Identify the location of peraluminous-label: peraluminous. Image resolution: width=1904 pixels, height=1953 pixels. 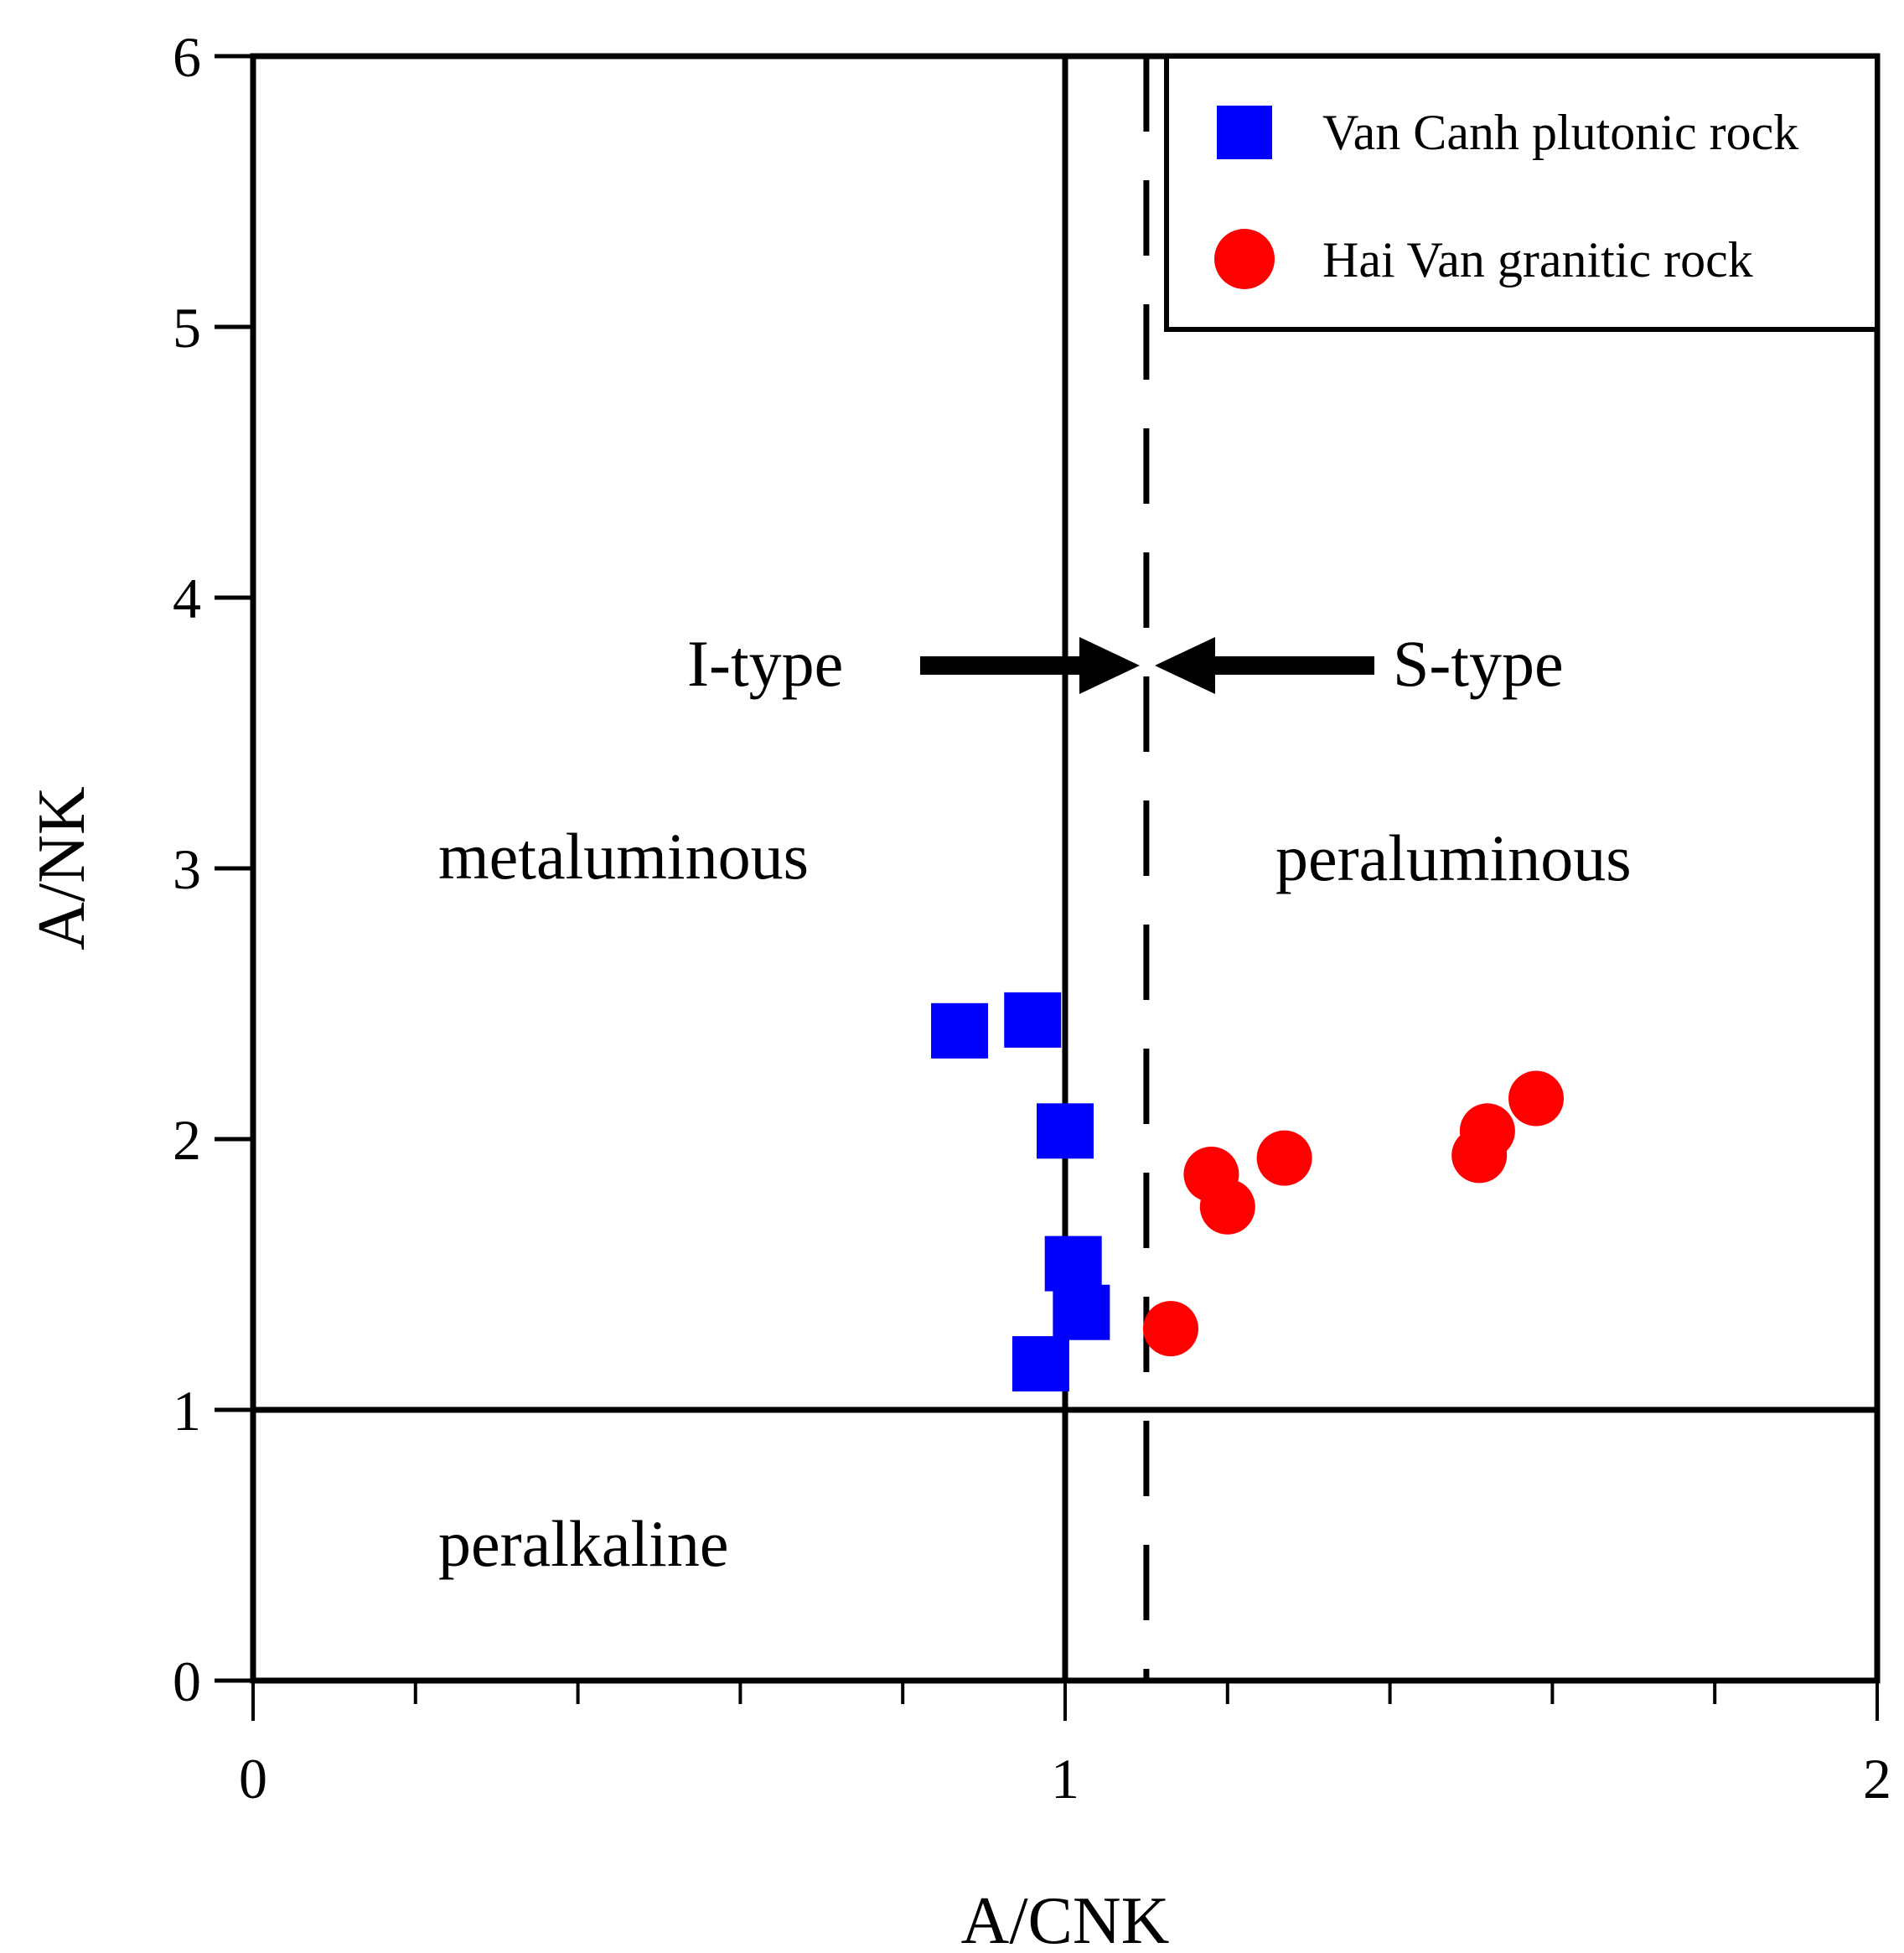
(1453, 857).